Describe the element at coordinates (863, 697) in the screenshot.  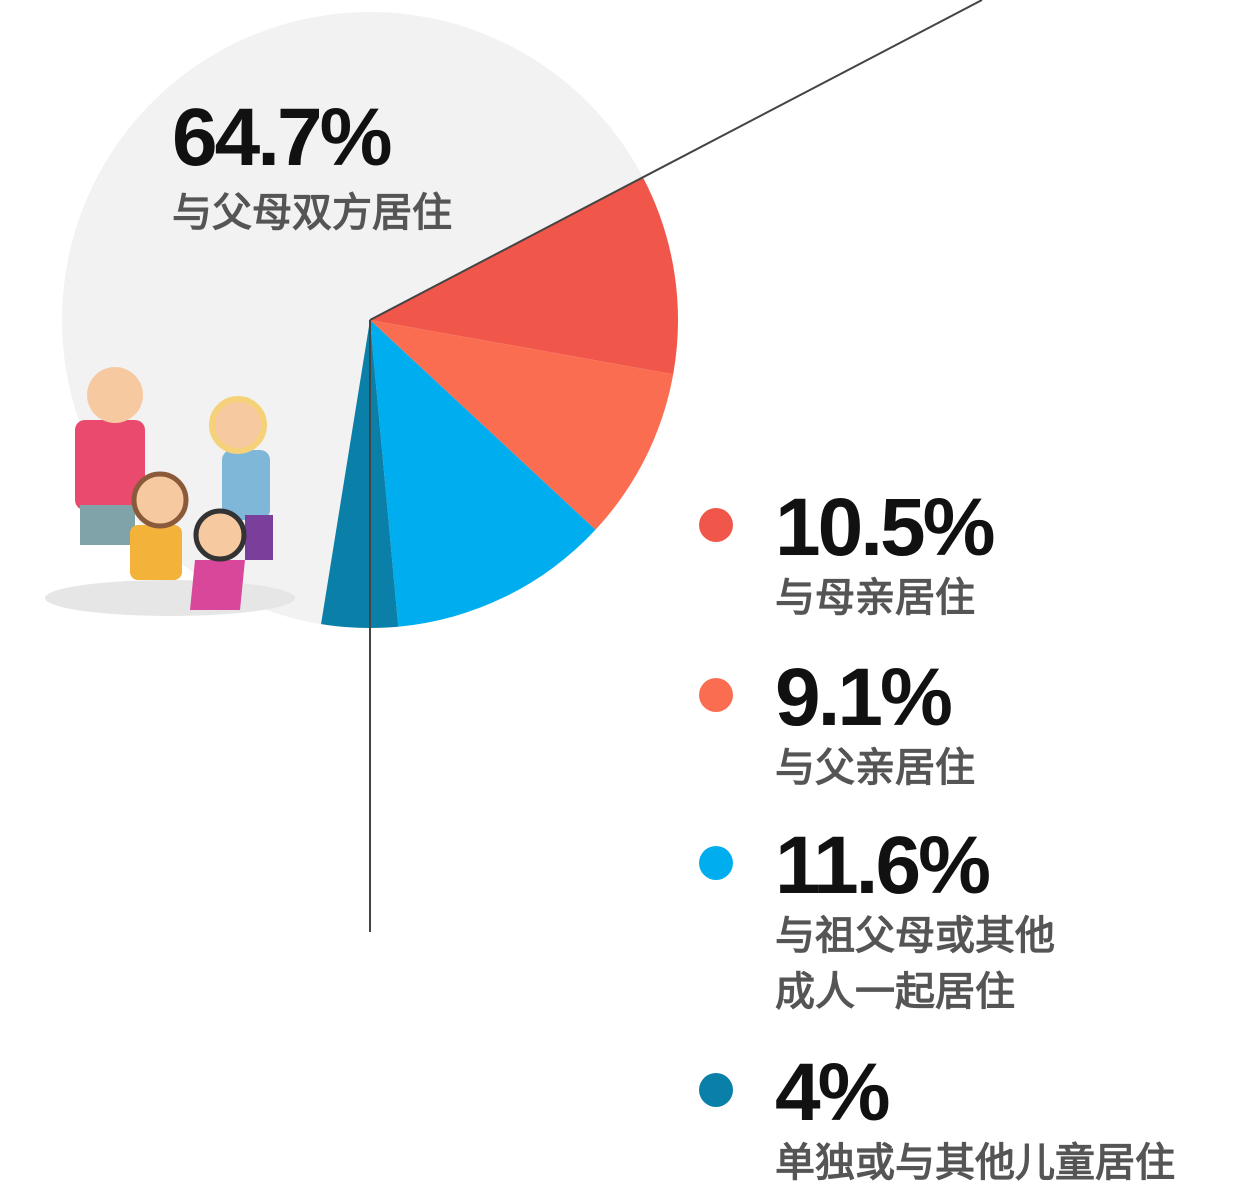
I see `legend-value-label: 9.1%` at that location.